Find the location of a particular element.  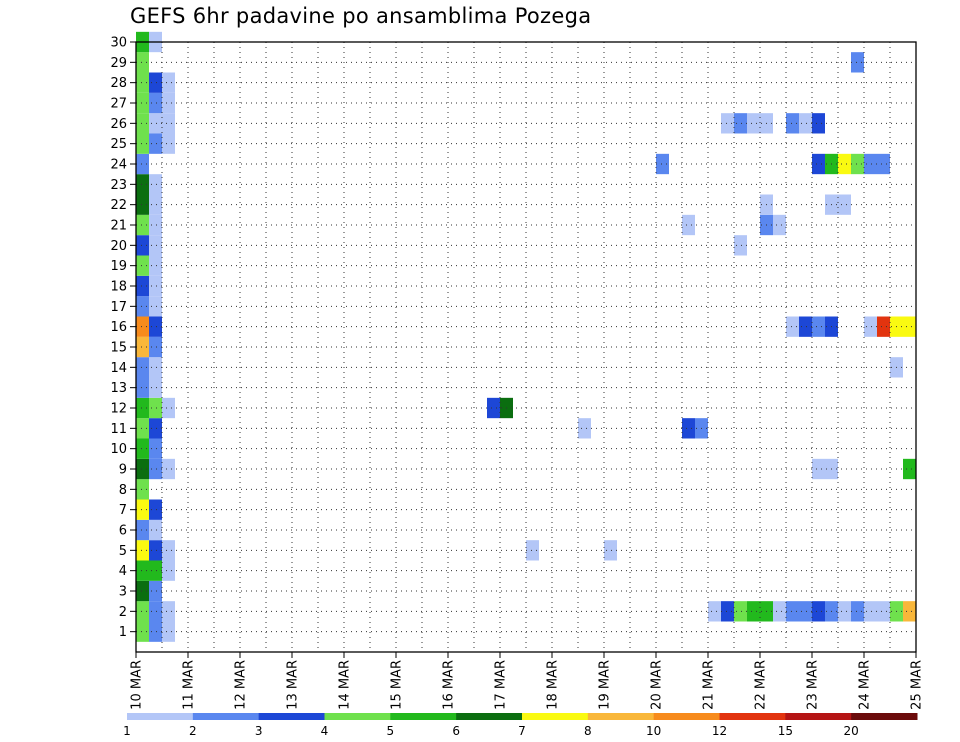

colorbar-label: 6 is located at coordinates (456, 731).